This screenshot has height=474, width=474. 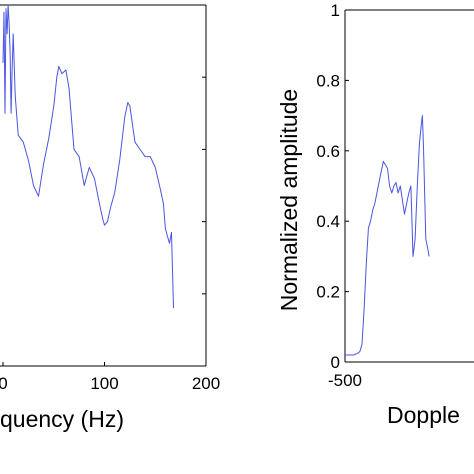 I want to click on left-x-tick-label: 0, so click(x=4, y=383).